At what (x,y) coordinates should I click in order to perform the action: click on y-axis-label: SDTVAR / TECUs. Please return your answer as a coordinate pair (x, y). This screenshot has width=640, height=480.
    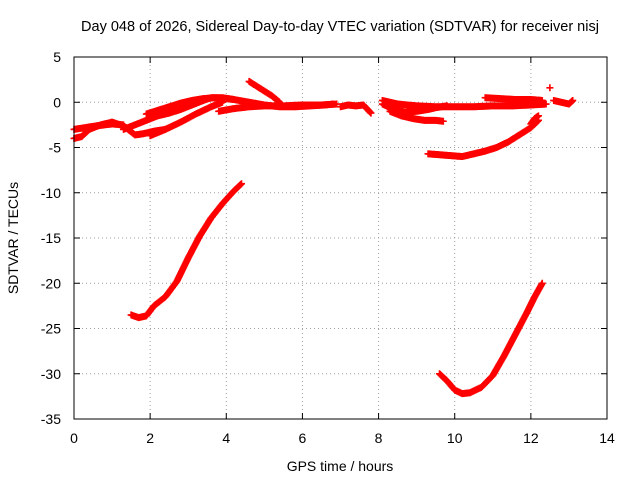
    Looking at the image, I should click on (13, 238).